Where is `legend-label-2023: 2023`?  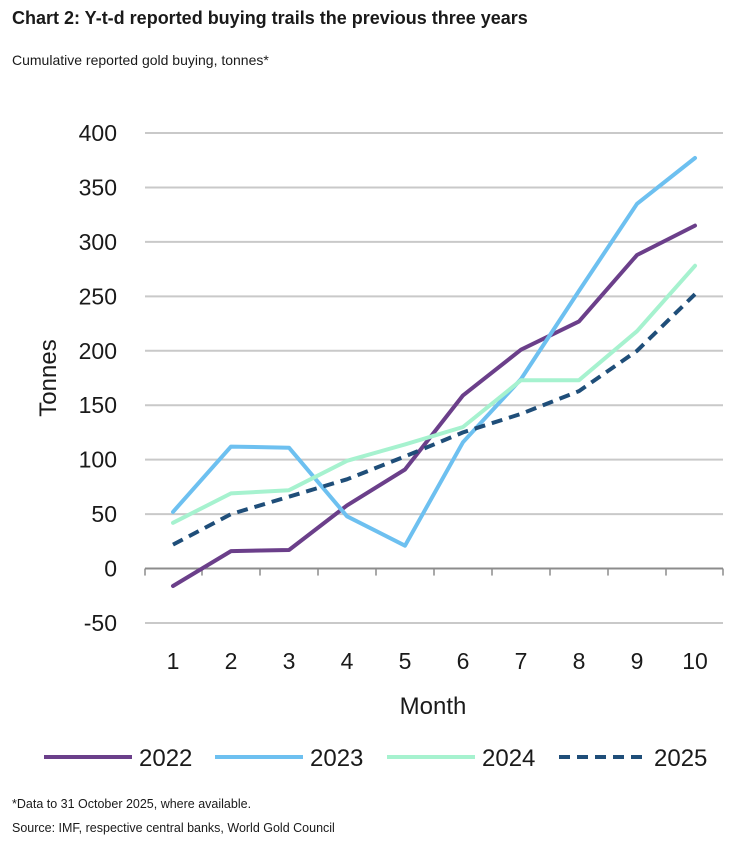 legend-label-2023: 2023 is located at coordinates (336, 758).